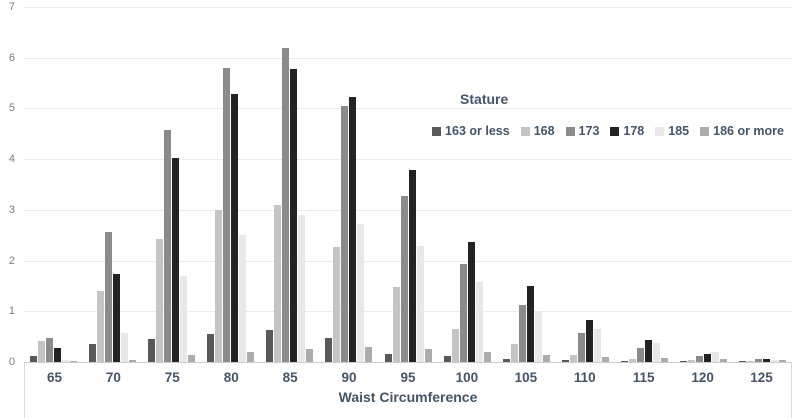  Describe the element at coordinates (408, 377) in the screenshot. I see `x-tick-label: 95` at that location.